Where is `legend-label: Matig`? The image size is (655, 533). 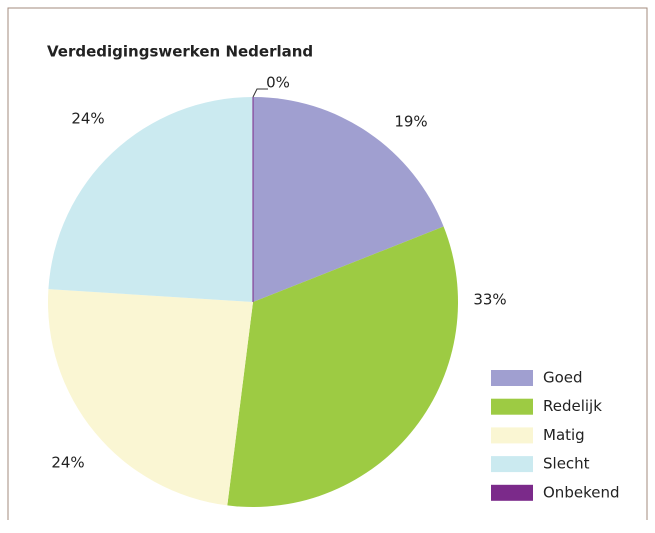 legend-label: Matig is located at coordinates (564, 435).